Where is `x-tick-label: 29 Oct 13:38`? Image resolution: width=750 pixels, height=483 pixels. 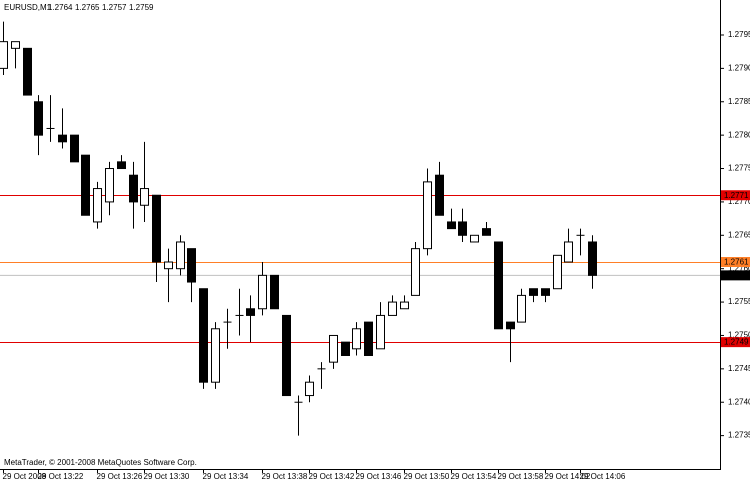 x-tick-label: 29 Oct 13:38 is located at coordinates (285, 476).